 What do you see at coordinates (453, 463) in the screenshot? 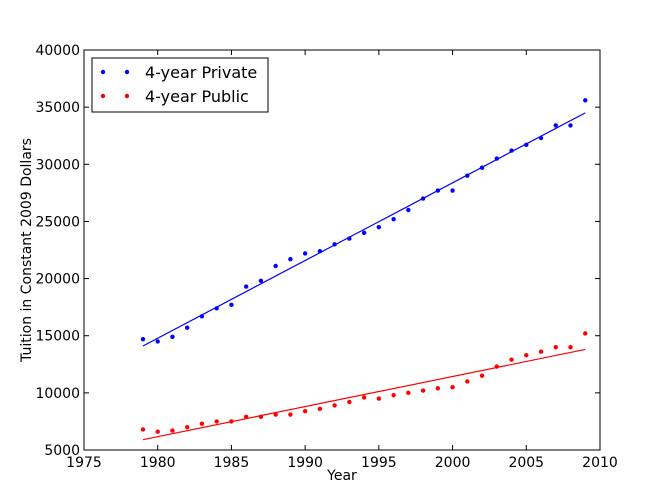
I see `x-tick-label: 2000` at bounding box center [453, 463].